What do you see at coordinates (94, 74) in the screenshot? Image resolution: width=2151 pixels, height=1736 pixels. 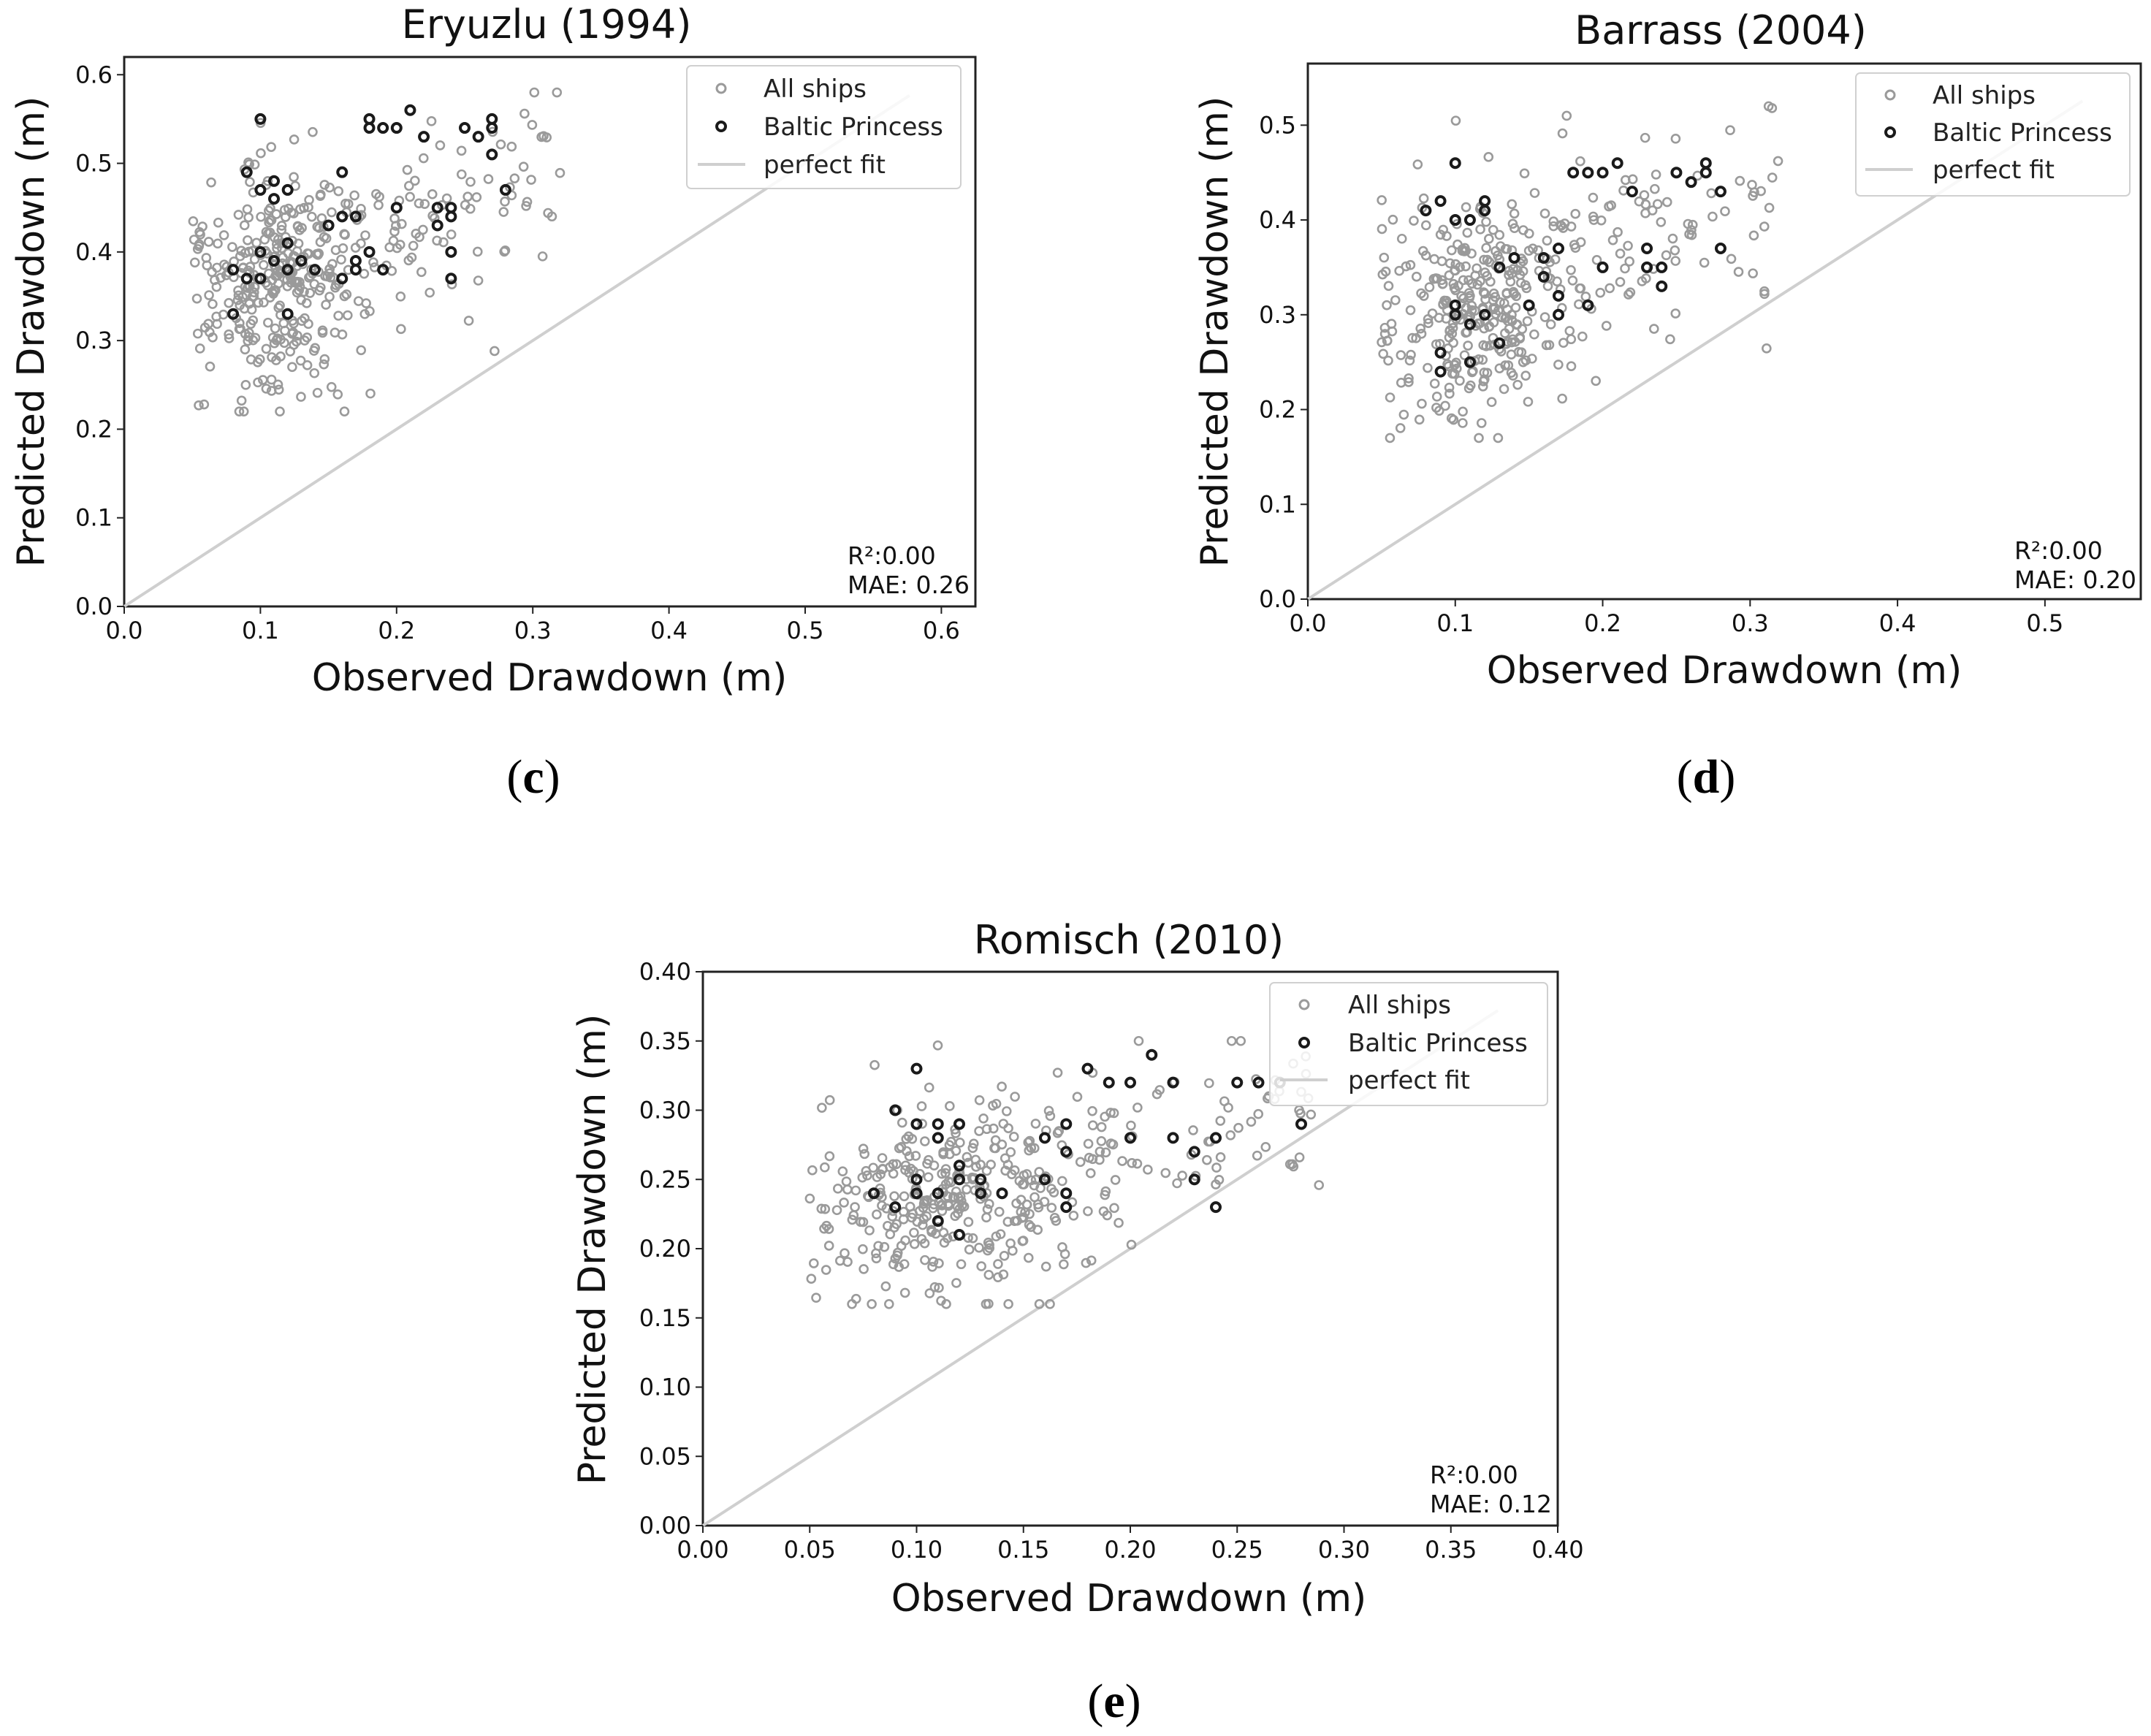 I see `y-tick-label: 0.6` at bounding box center [94, 74].